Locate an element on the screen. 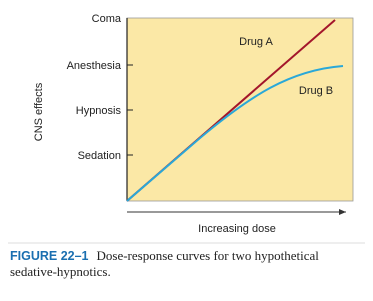 The height and width of the screenshot is (301, 373). level-label: Anesthesia is located at coordinates (94, 66).